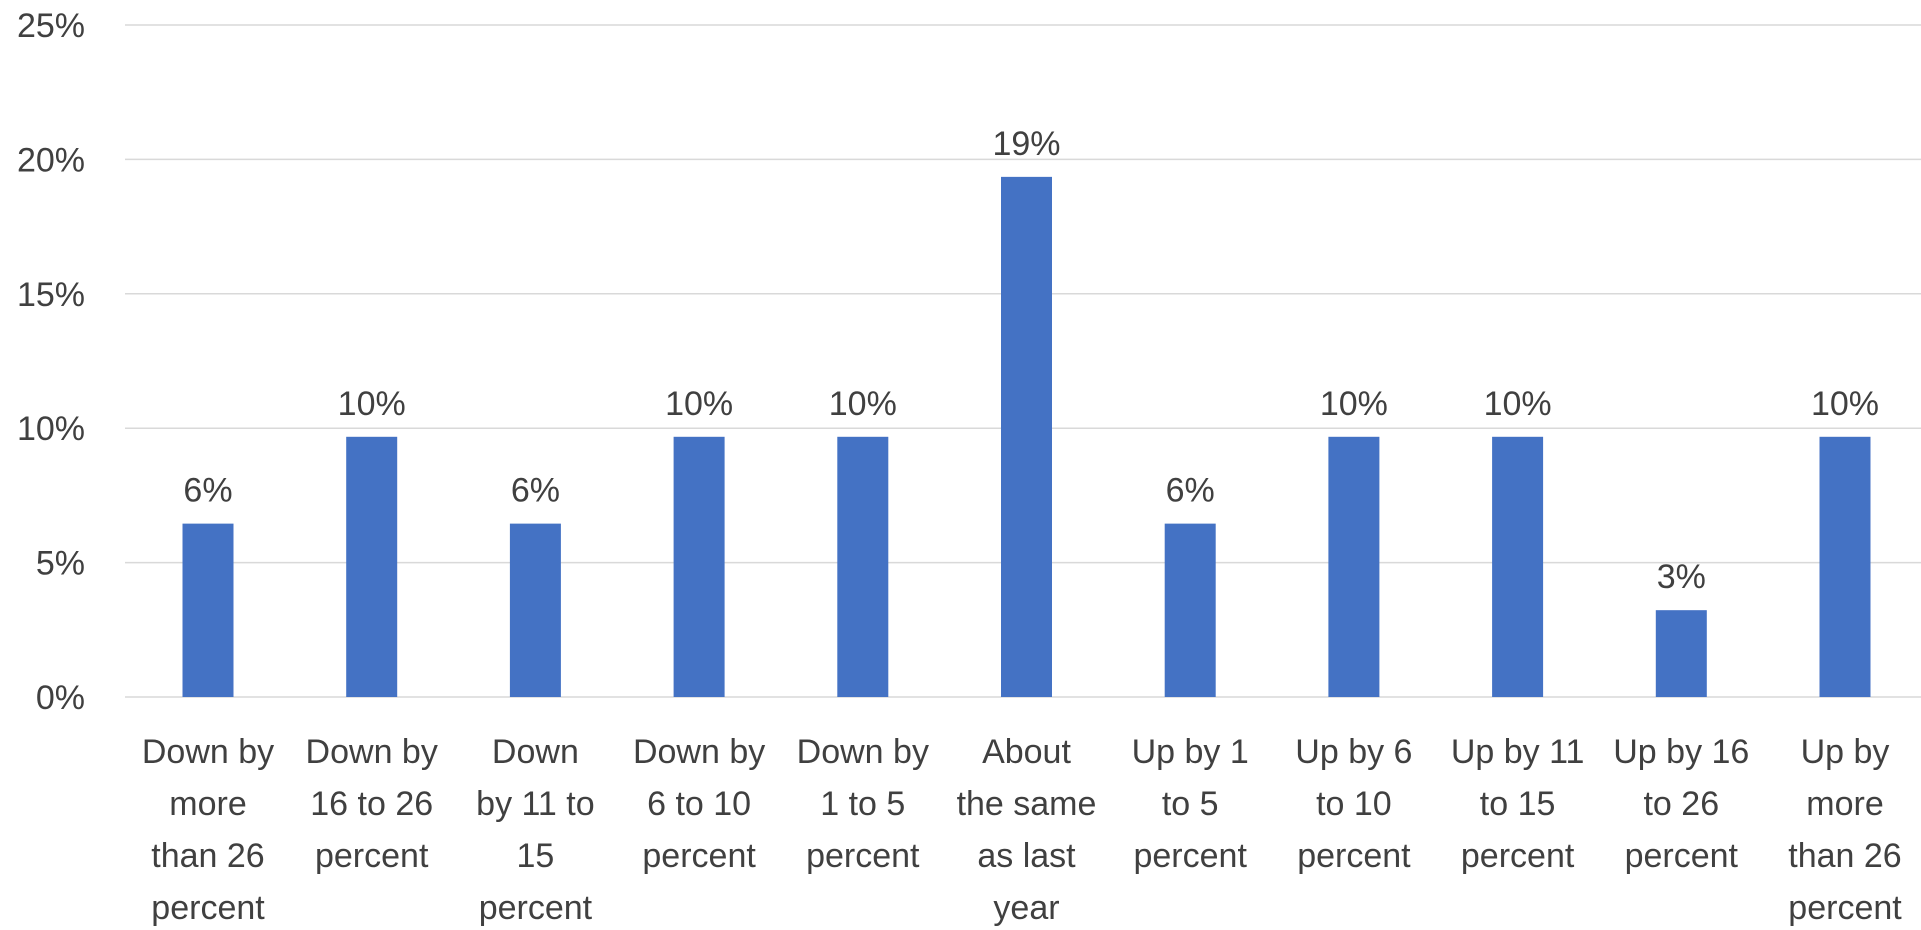 This screenshot has width=1921, height=930. I want to click on y-tick-label: 0%, so click(60, 698).